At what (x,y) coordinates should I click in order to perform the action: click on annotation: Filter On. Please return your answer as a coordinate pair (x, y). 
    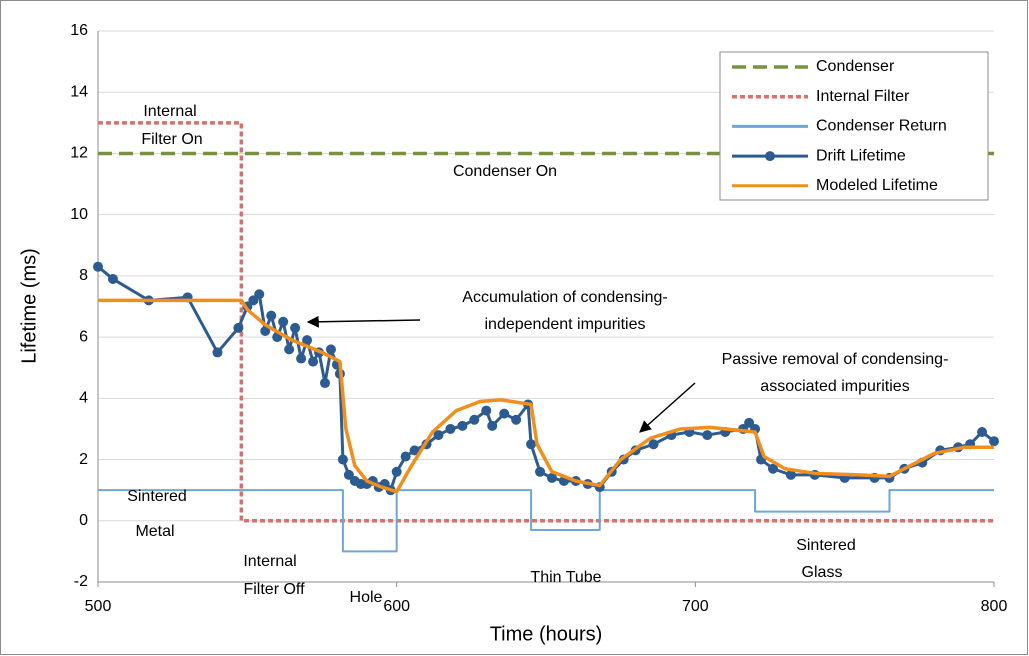
    Looking at the image, I should click on (171, 139).